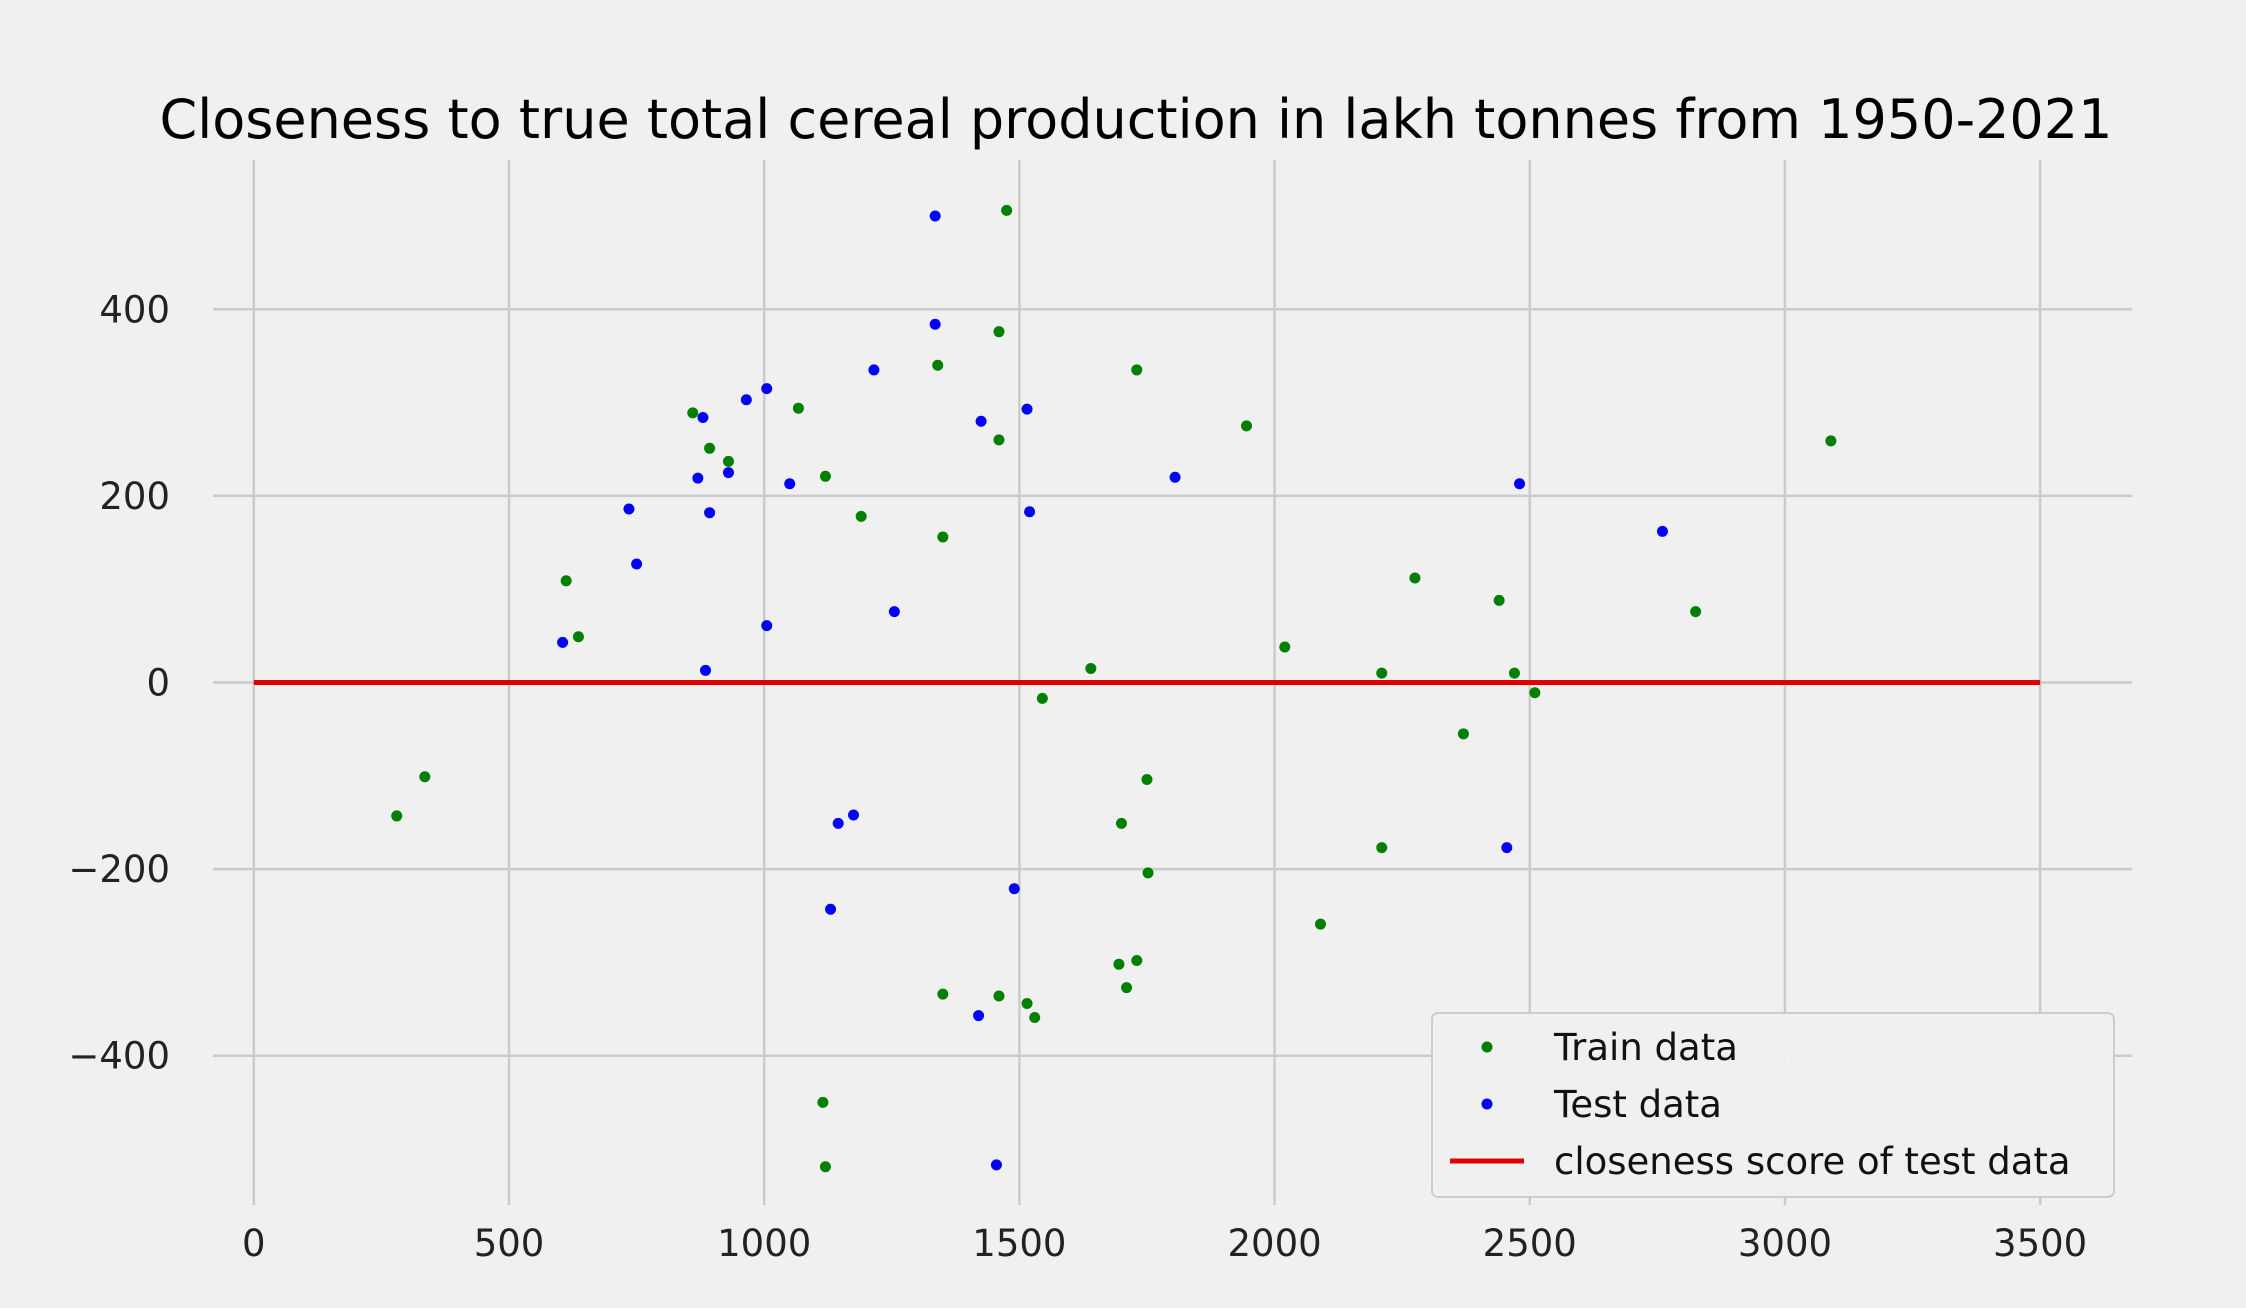 The width and height of the screenshot is (2246, 1308). What do you see at coordinates (764, 1243) in the screenshot?
I see `x-tick-label: 1000` at bounding box center [764, 1243].